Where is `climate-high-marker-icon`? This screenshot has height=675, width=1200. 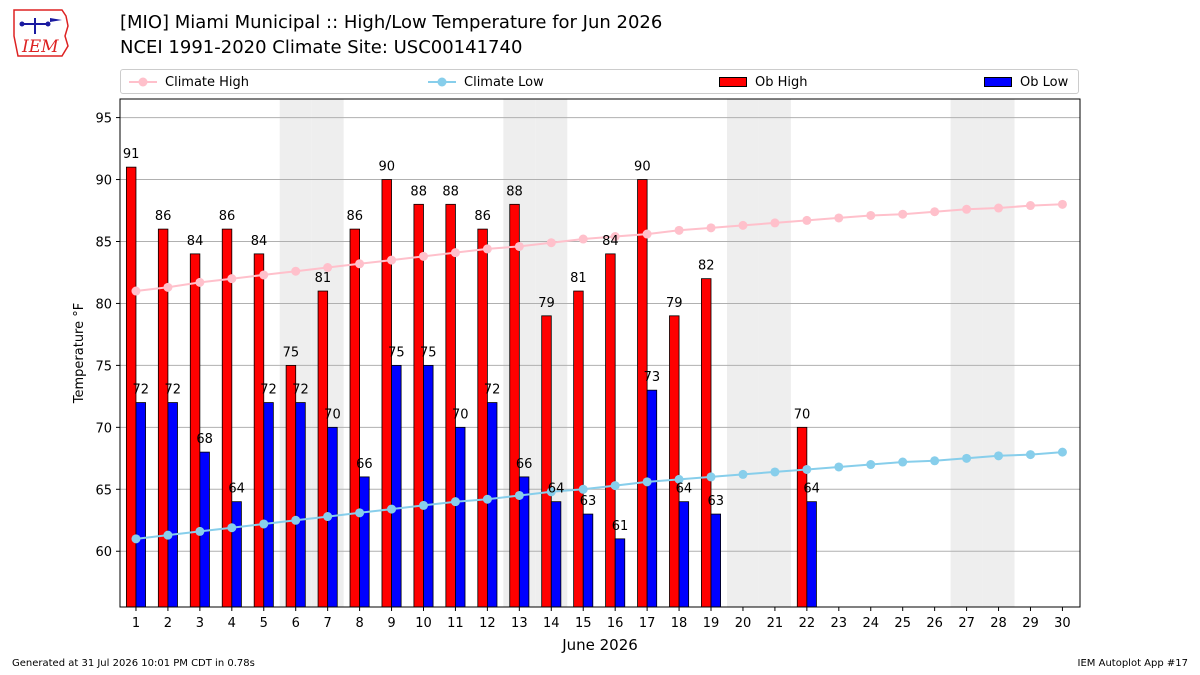
climate-high-marker-icon is located at coordinates (143, 82).